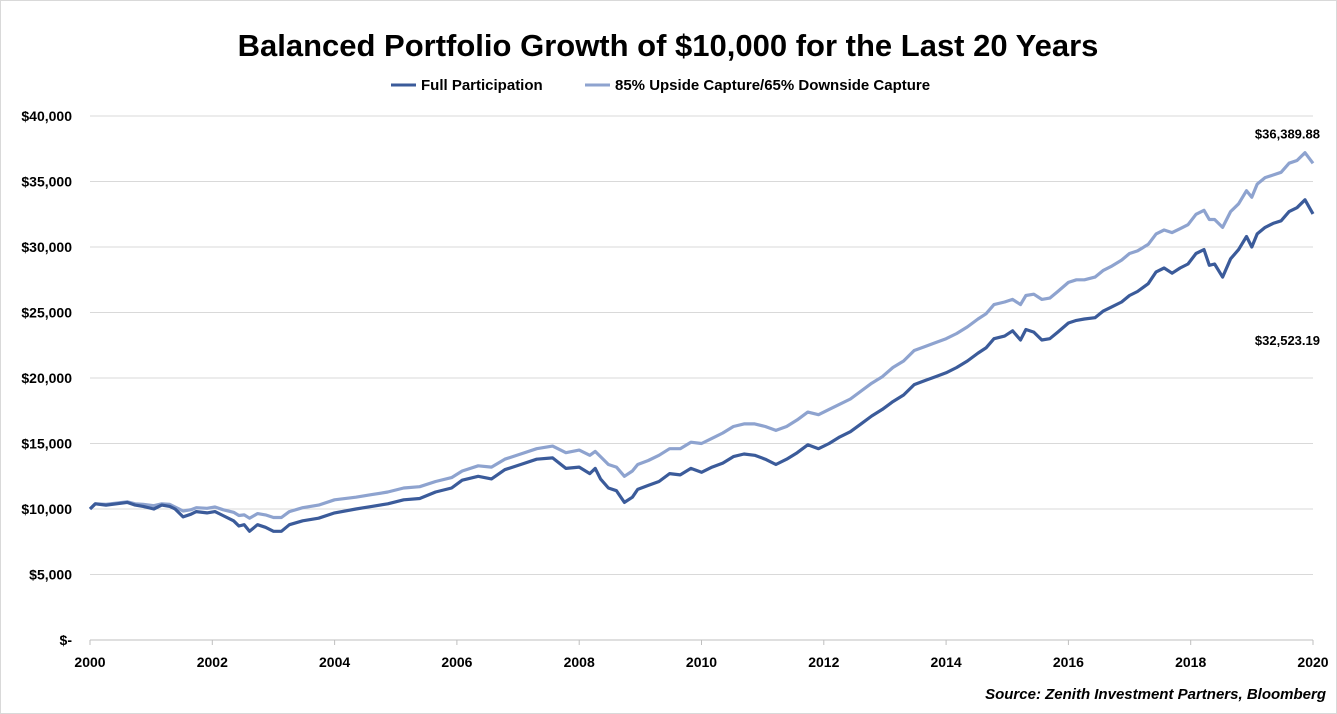  Describe the element at coordinates (456, 662) in the screenshot. I see `x-tick-label: 2006` at that location.